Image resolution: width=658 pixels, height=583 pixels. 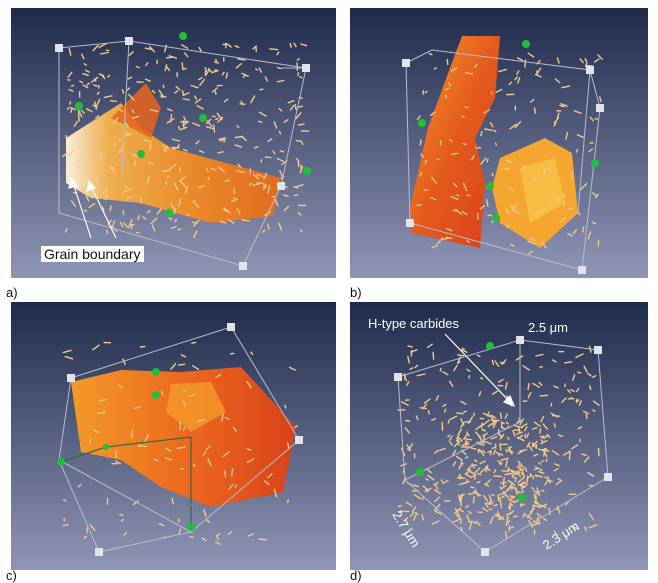 What do you see at coordinates (414, 323) in the screenshot?
I see `h-type-carbides-label: H-type carbides` at bounding box center [414, 323].